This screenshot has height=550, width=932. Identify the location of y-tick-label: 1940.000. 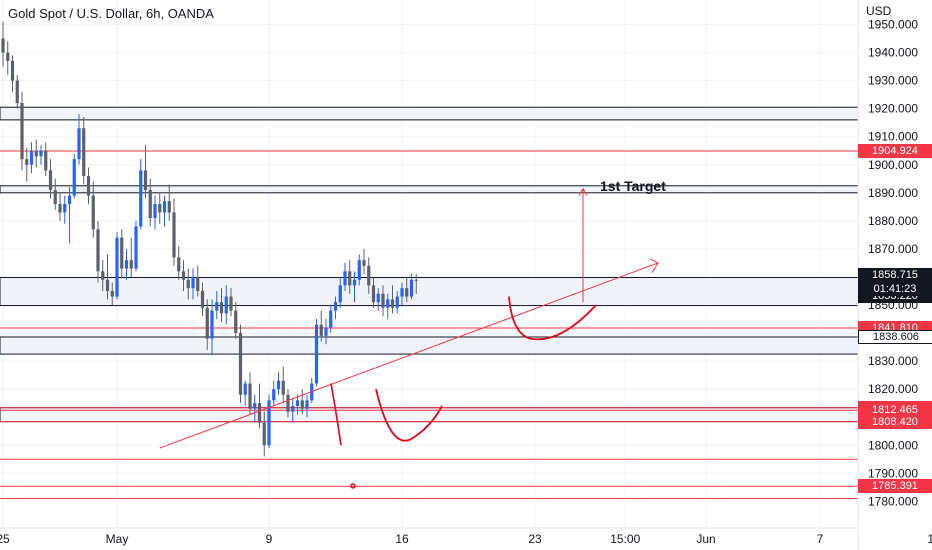
(893, 53).